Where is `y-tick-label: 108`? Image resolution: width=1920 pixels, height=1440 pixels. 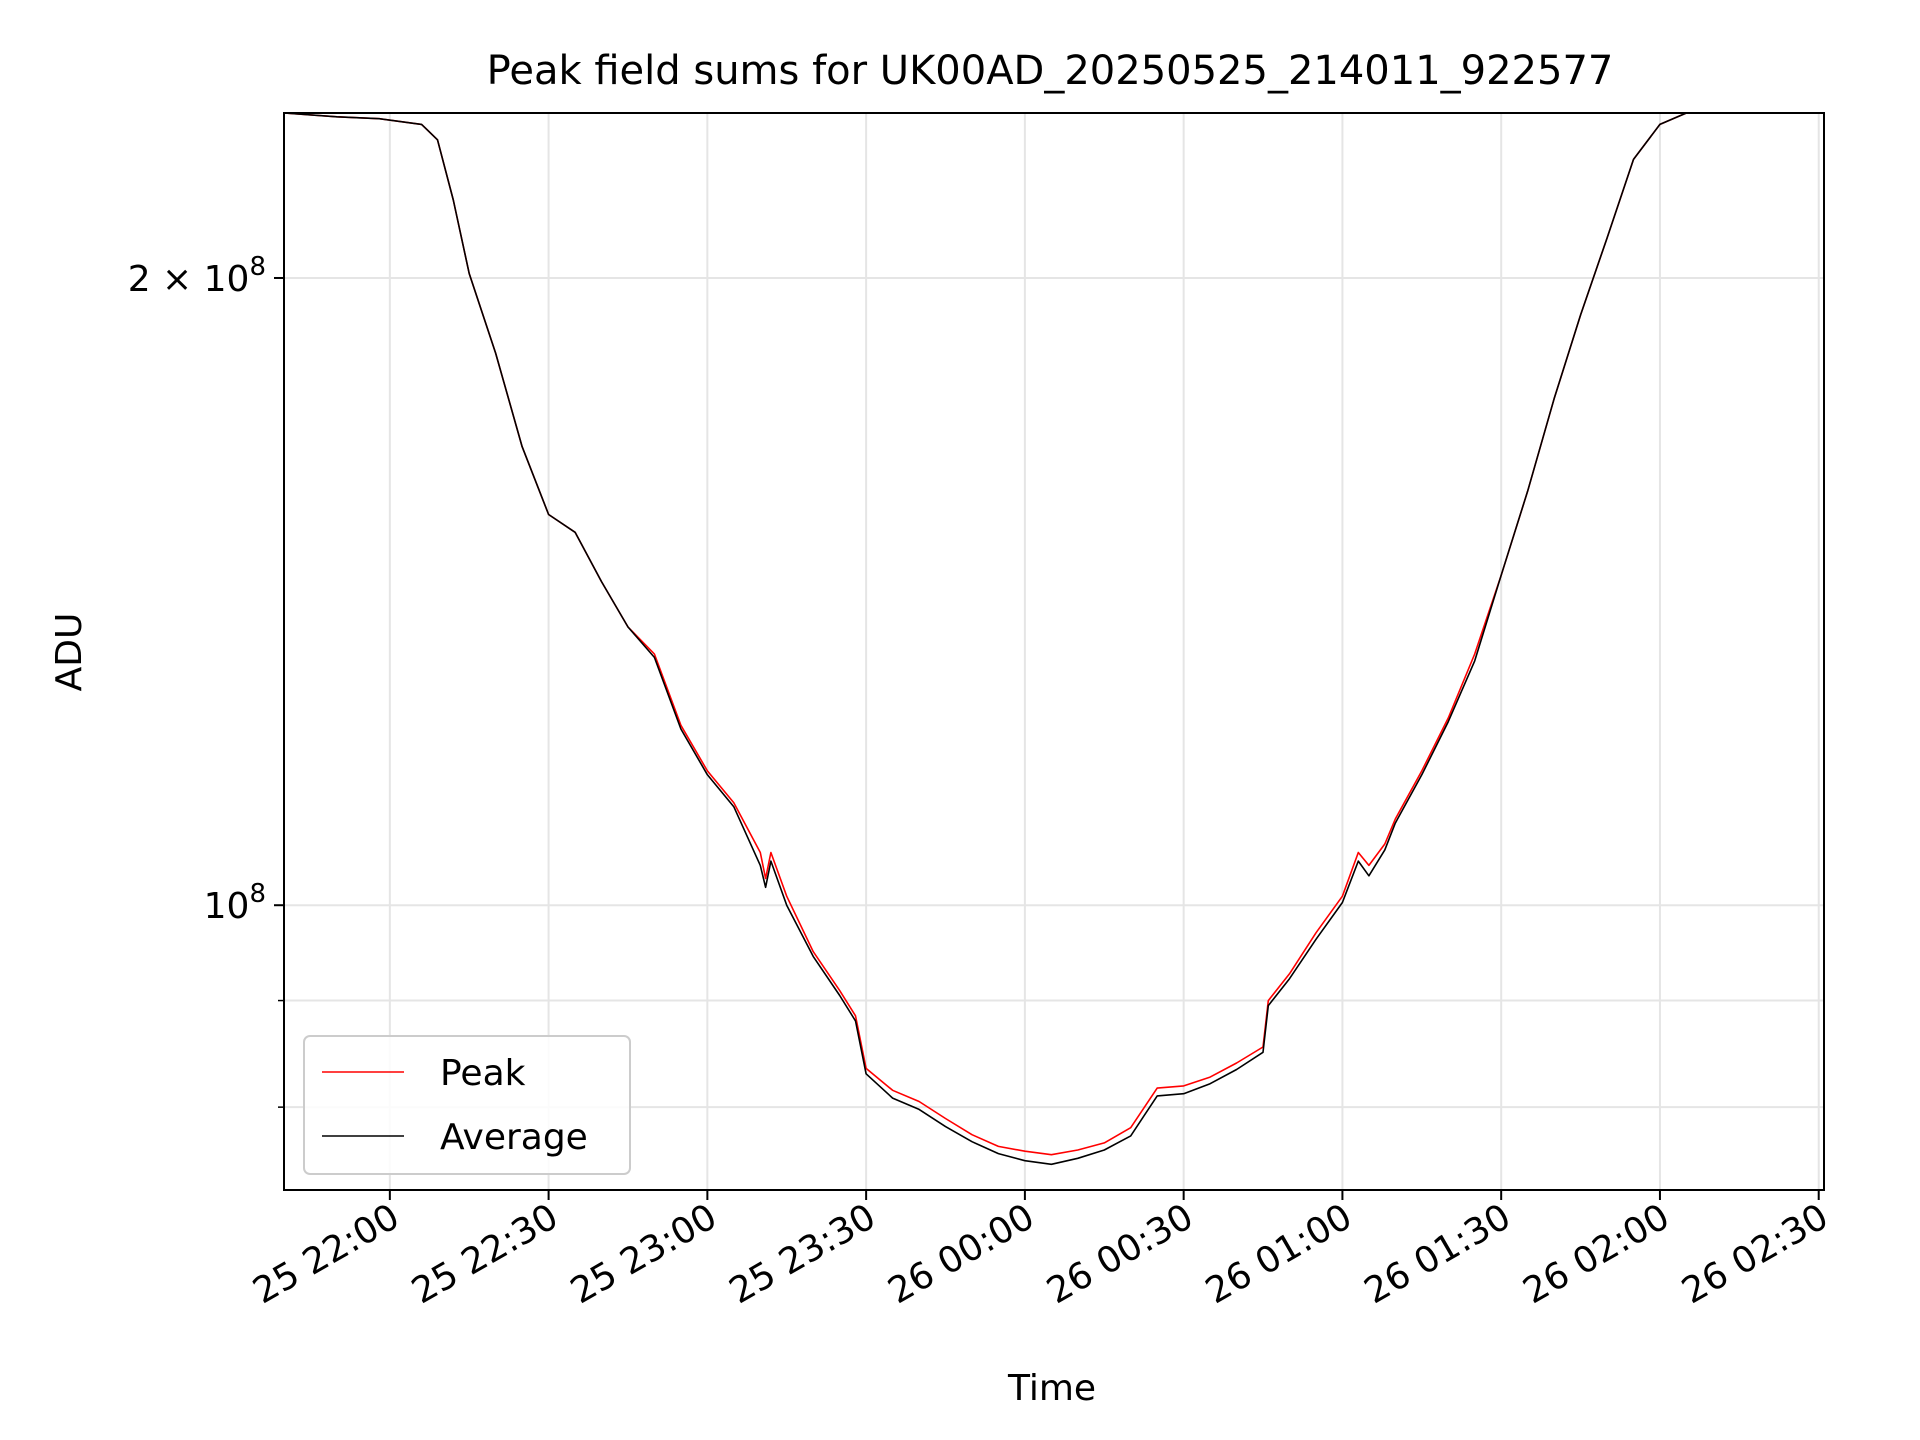 y-tick-label: 108 is located at coordinates (235, 903).